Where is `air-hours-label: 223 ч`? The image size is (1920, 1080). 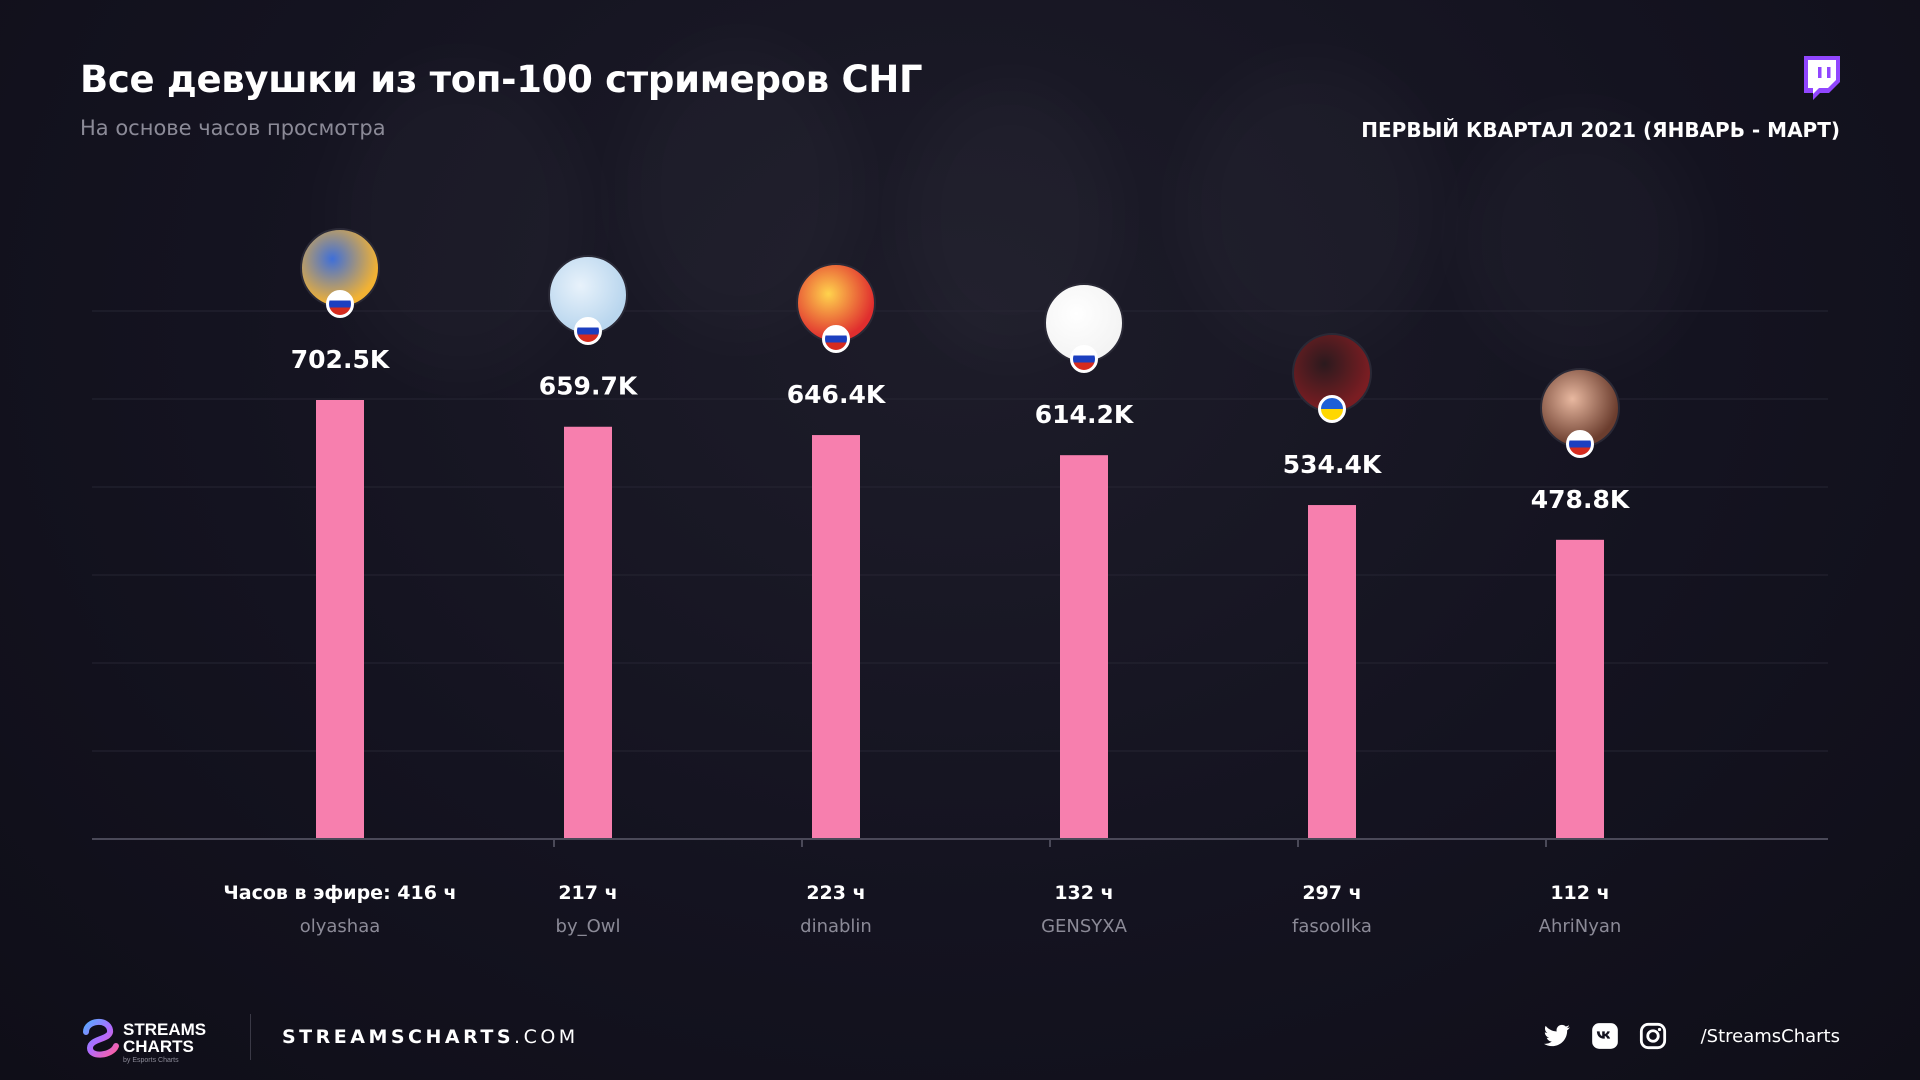
air-hours-label: 223 ч is located at coordinates (835, 893).